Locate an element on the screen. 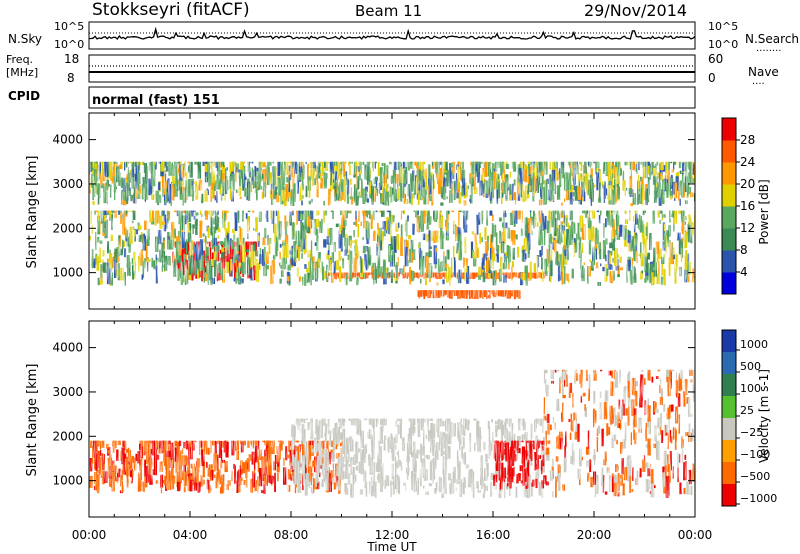  nave-label: Nave is located at coordinates (763, 72).